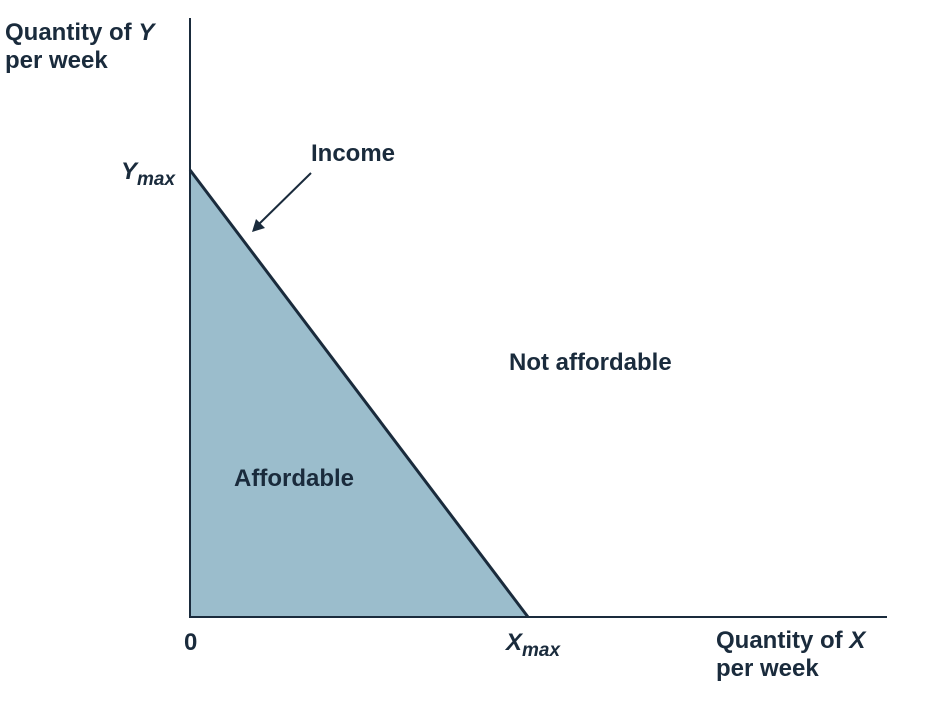 Image resolution: width=934 pixels, height=718 pixels. What do you see at coordinates (56, 60) in the screenshot?
I see `y-axis-title-suffix: per week` at bounding box center [56, 60].